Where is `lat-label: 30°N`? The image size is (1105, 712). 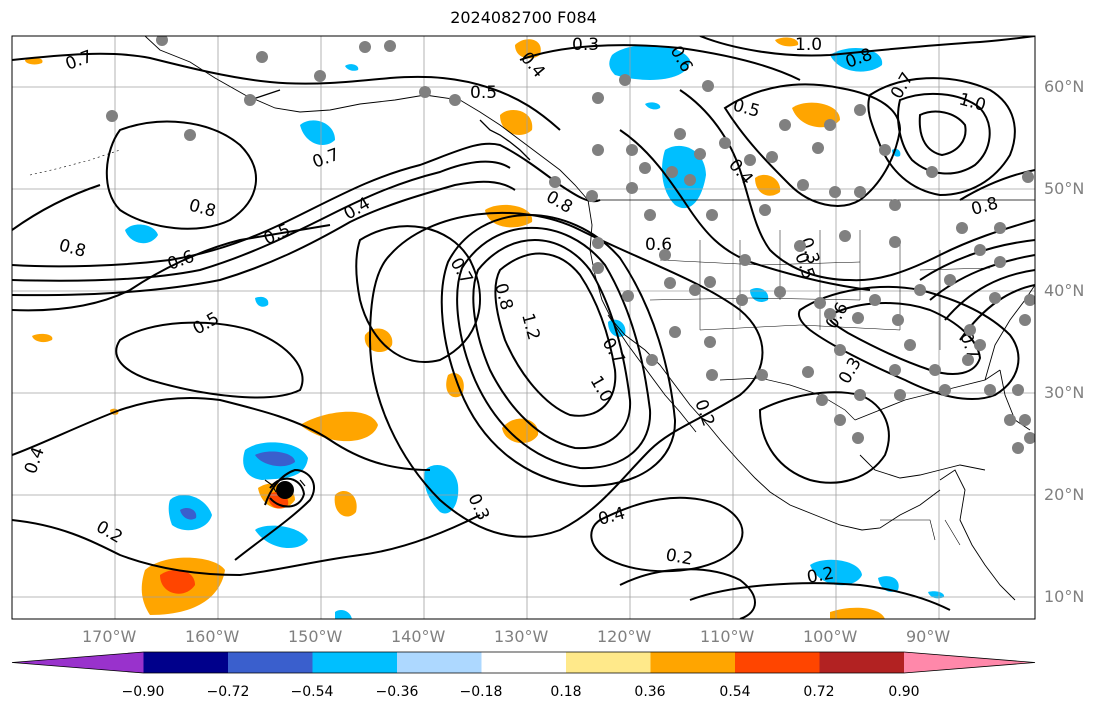 lat-label: 30°N is located at coordinates (1064, 392).